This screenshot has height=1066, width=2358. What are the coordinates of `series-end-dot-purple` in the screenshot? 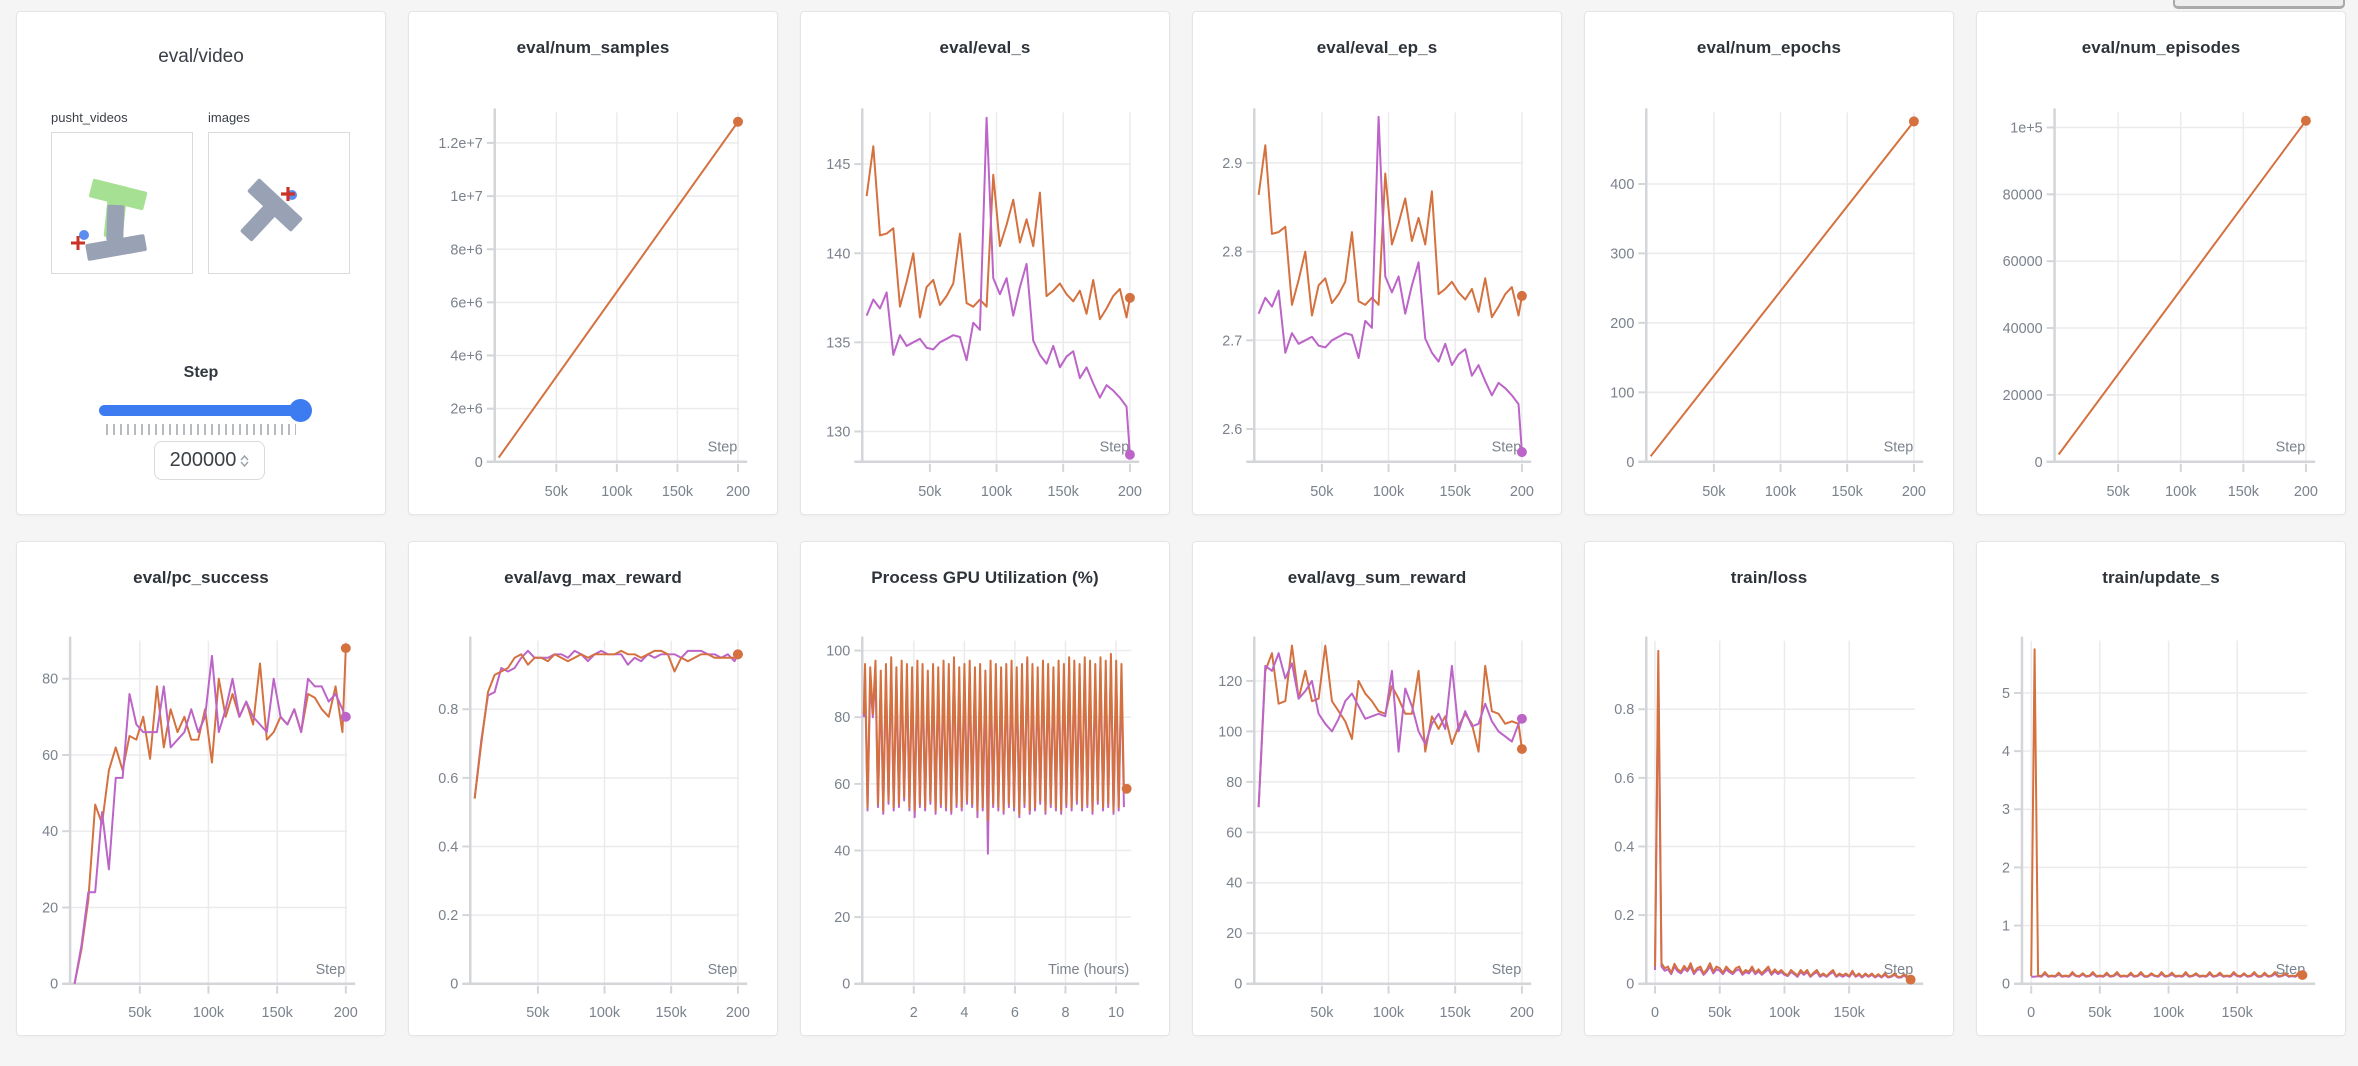 It's located at (1521, 452).